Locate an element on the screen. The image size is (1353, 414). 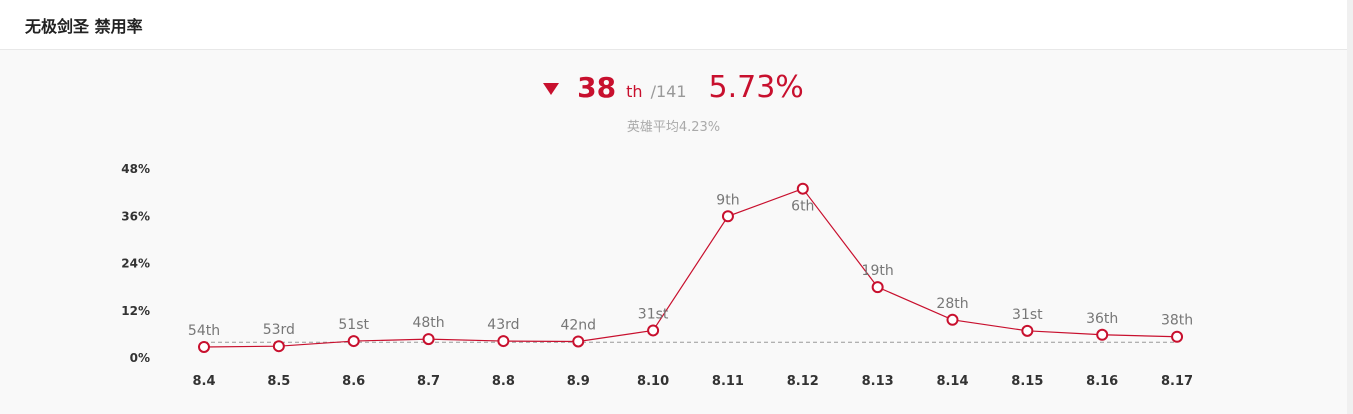
scrollbar is located at coordinates (1350, 207).